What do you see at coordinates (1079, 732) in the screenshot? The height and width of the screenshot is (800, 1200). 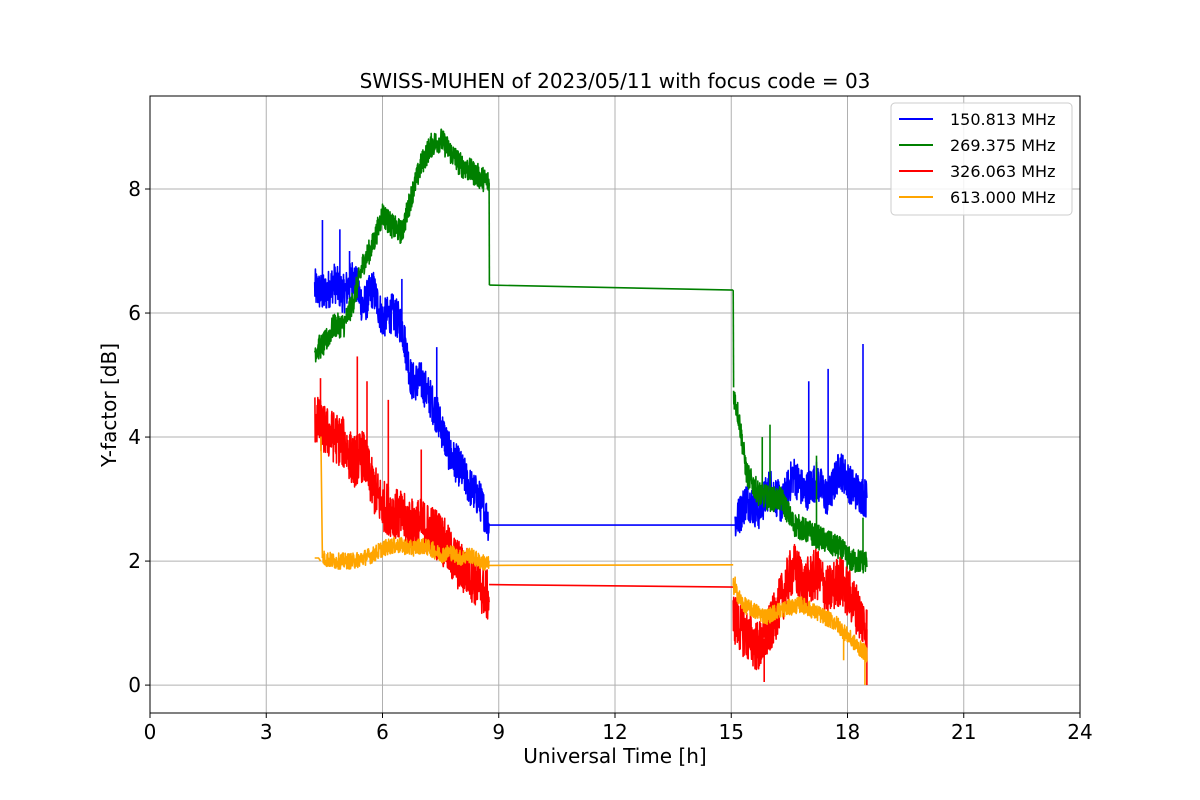 I see `x-tick-label: 24` at bounding box center [1079, 732].